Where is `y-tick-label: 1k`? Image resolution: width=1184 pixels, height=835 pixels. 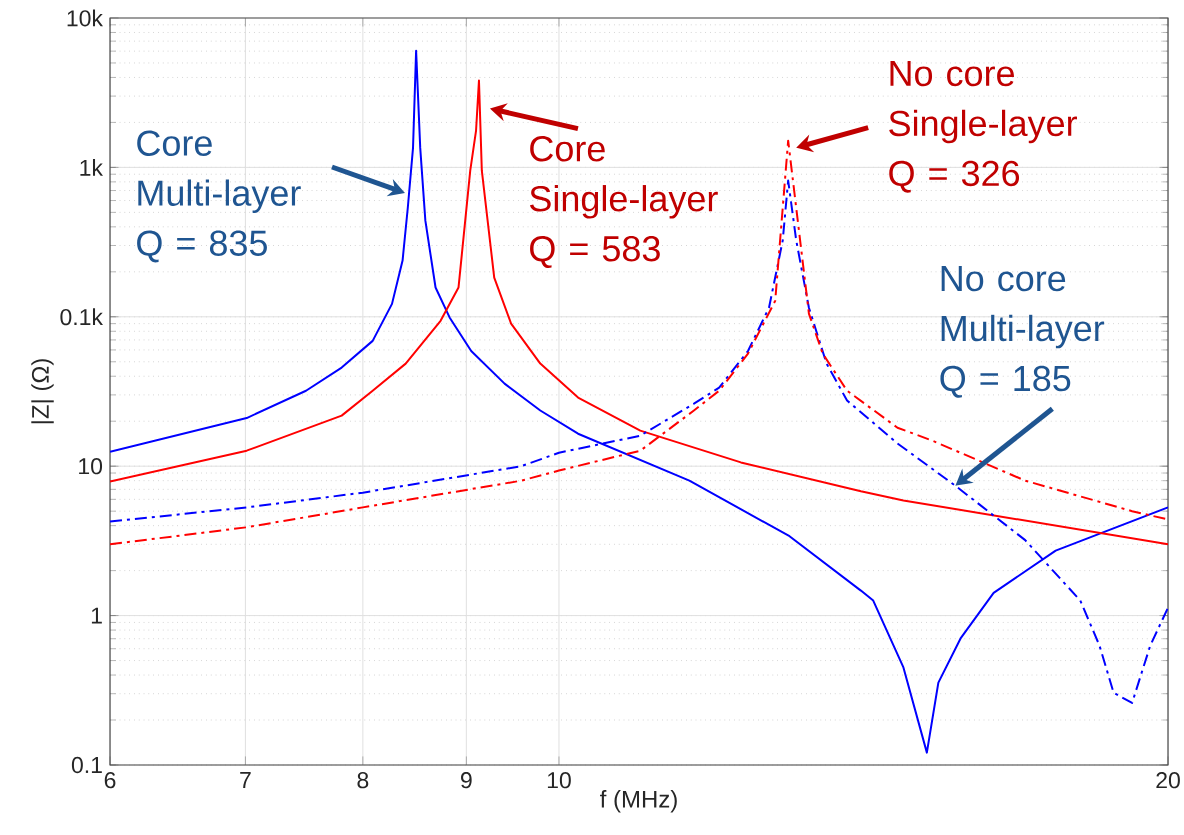 y-tick-label: 1k is located at coordinates (91, 167).